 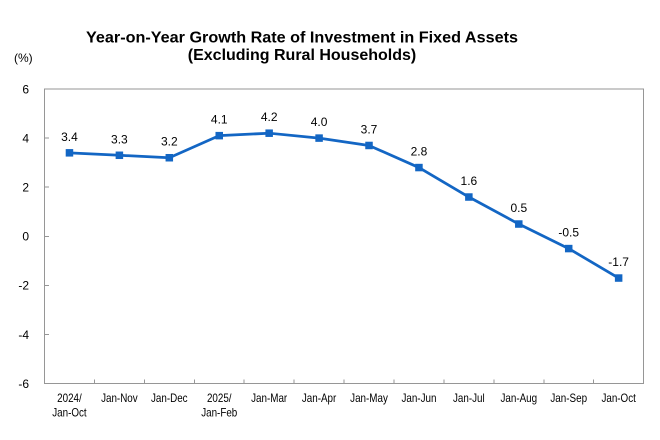 I want to click on svg-text: 3.3, so click(x=119, y=139).